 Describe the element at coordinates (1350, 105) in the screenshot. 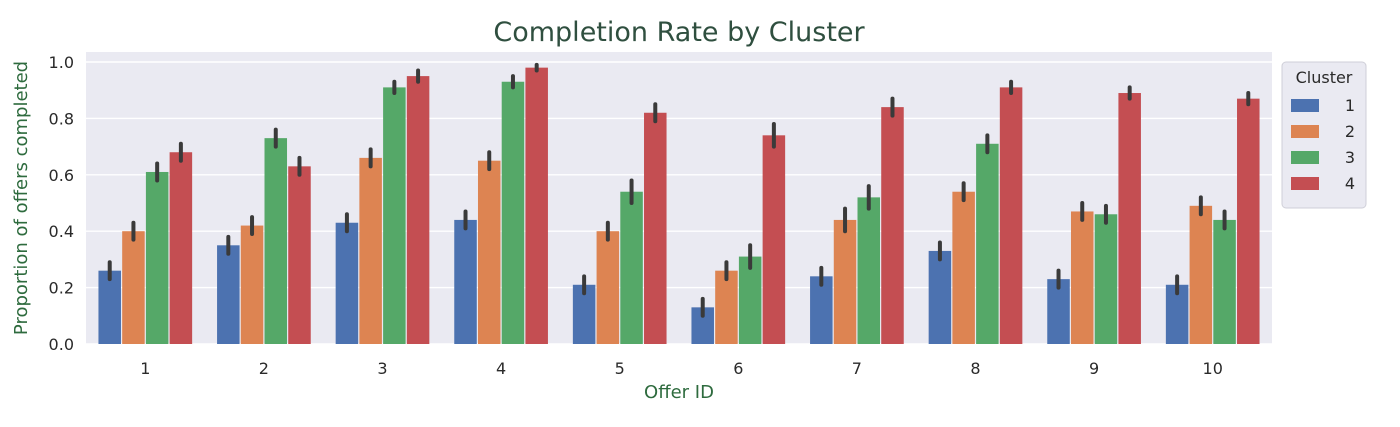

I see `legend-label-1: 1` at that location.